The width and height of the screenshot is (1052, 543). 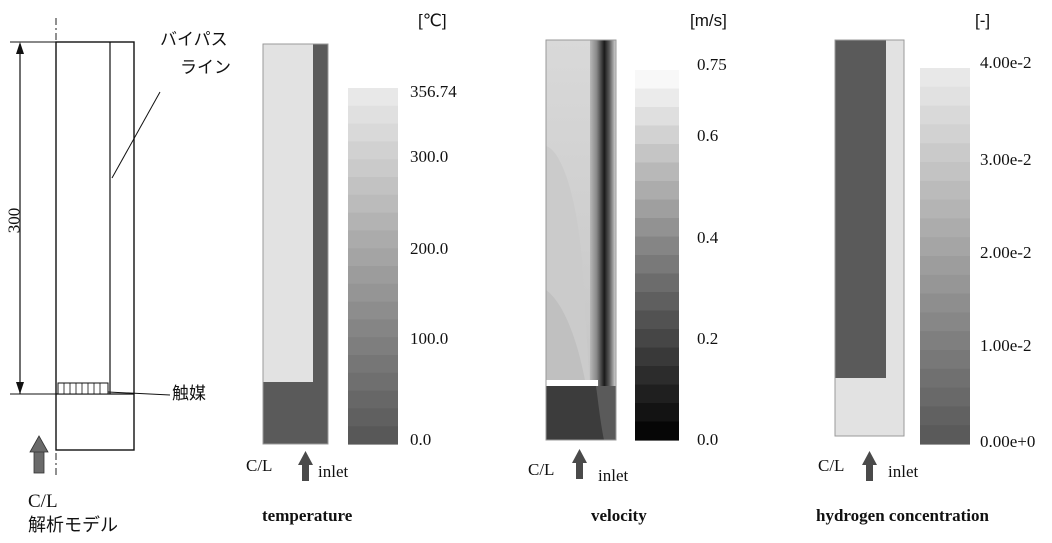 What do you see at coordinates (581, 240) in the screenshot?
I see `velocity-contour` at bounding box center [581, 240].